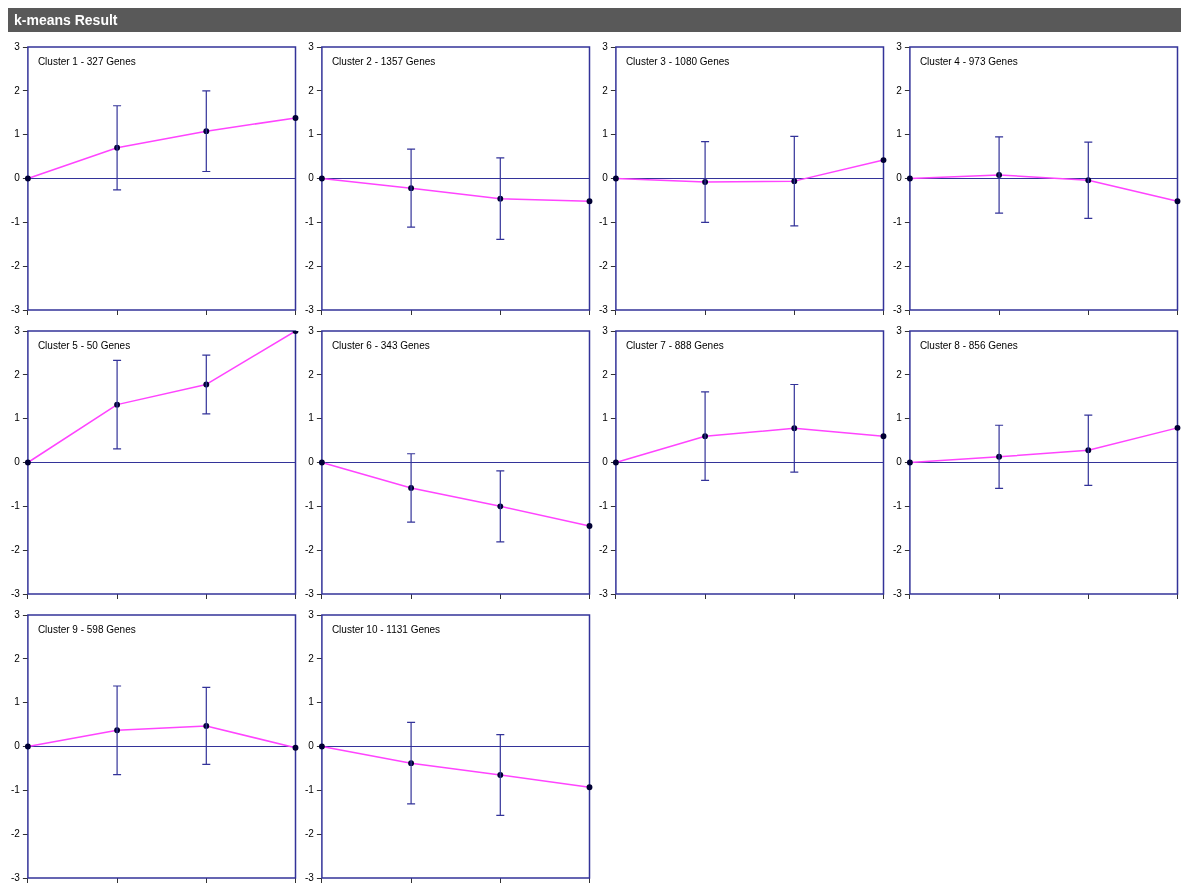  I want to click on text: Cluster 10 - 1131 Genes, so click(386, 629).